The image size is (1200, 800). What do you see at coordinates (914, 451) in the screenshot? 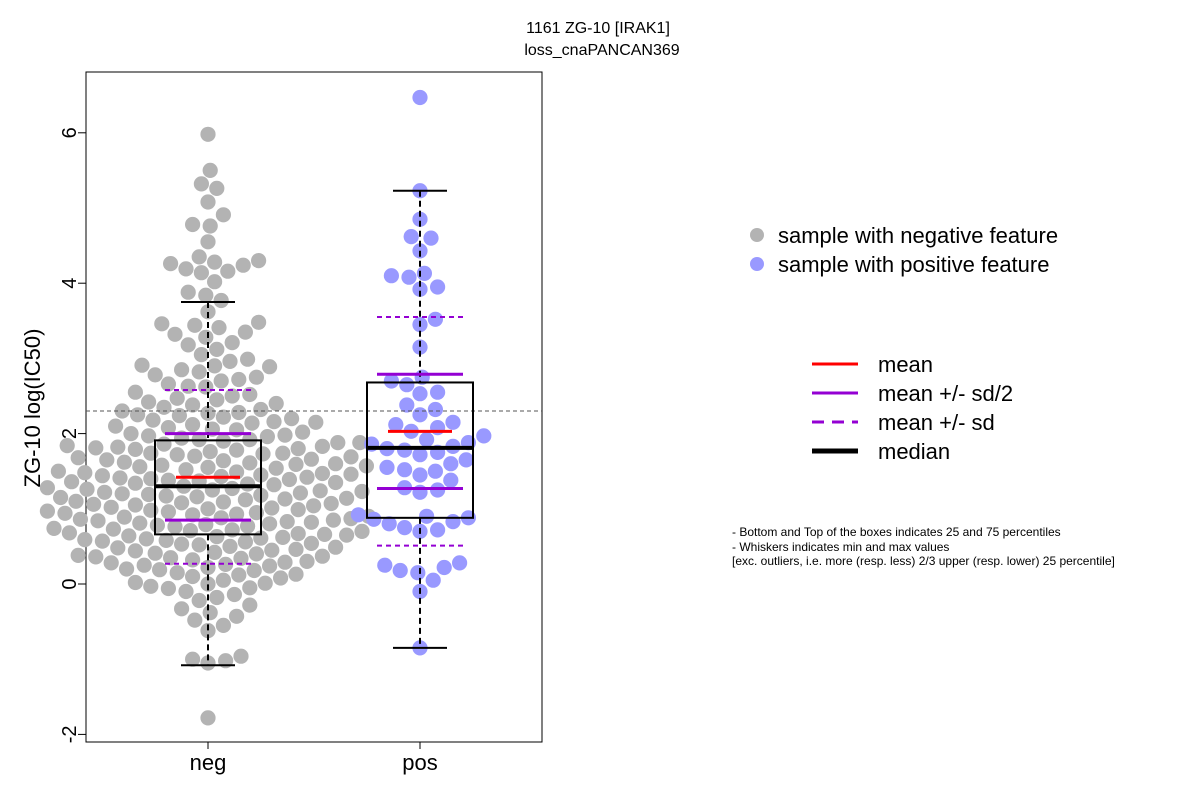
I see `legend-label-median: median` at bounding box center [914, 451].